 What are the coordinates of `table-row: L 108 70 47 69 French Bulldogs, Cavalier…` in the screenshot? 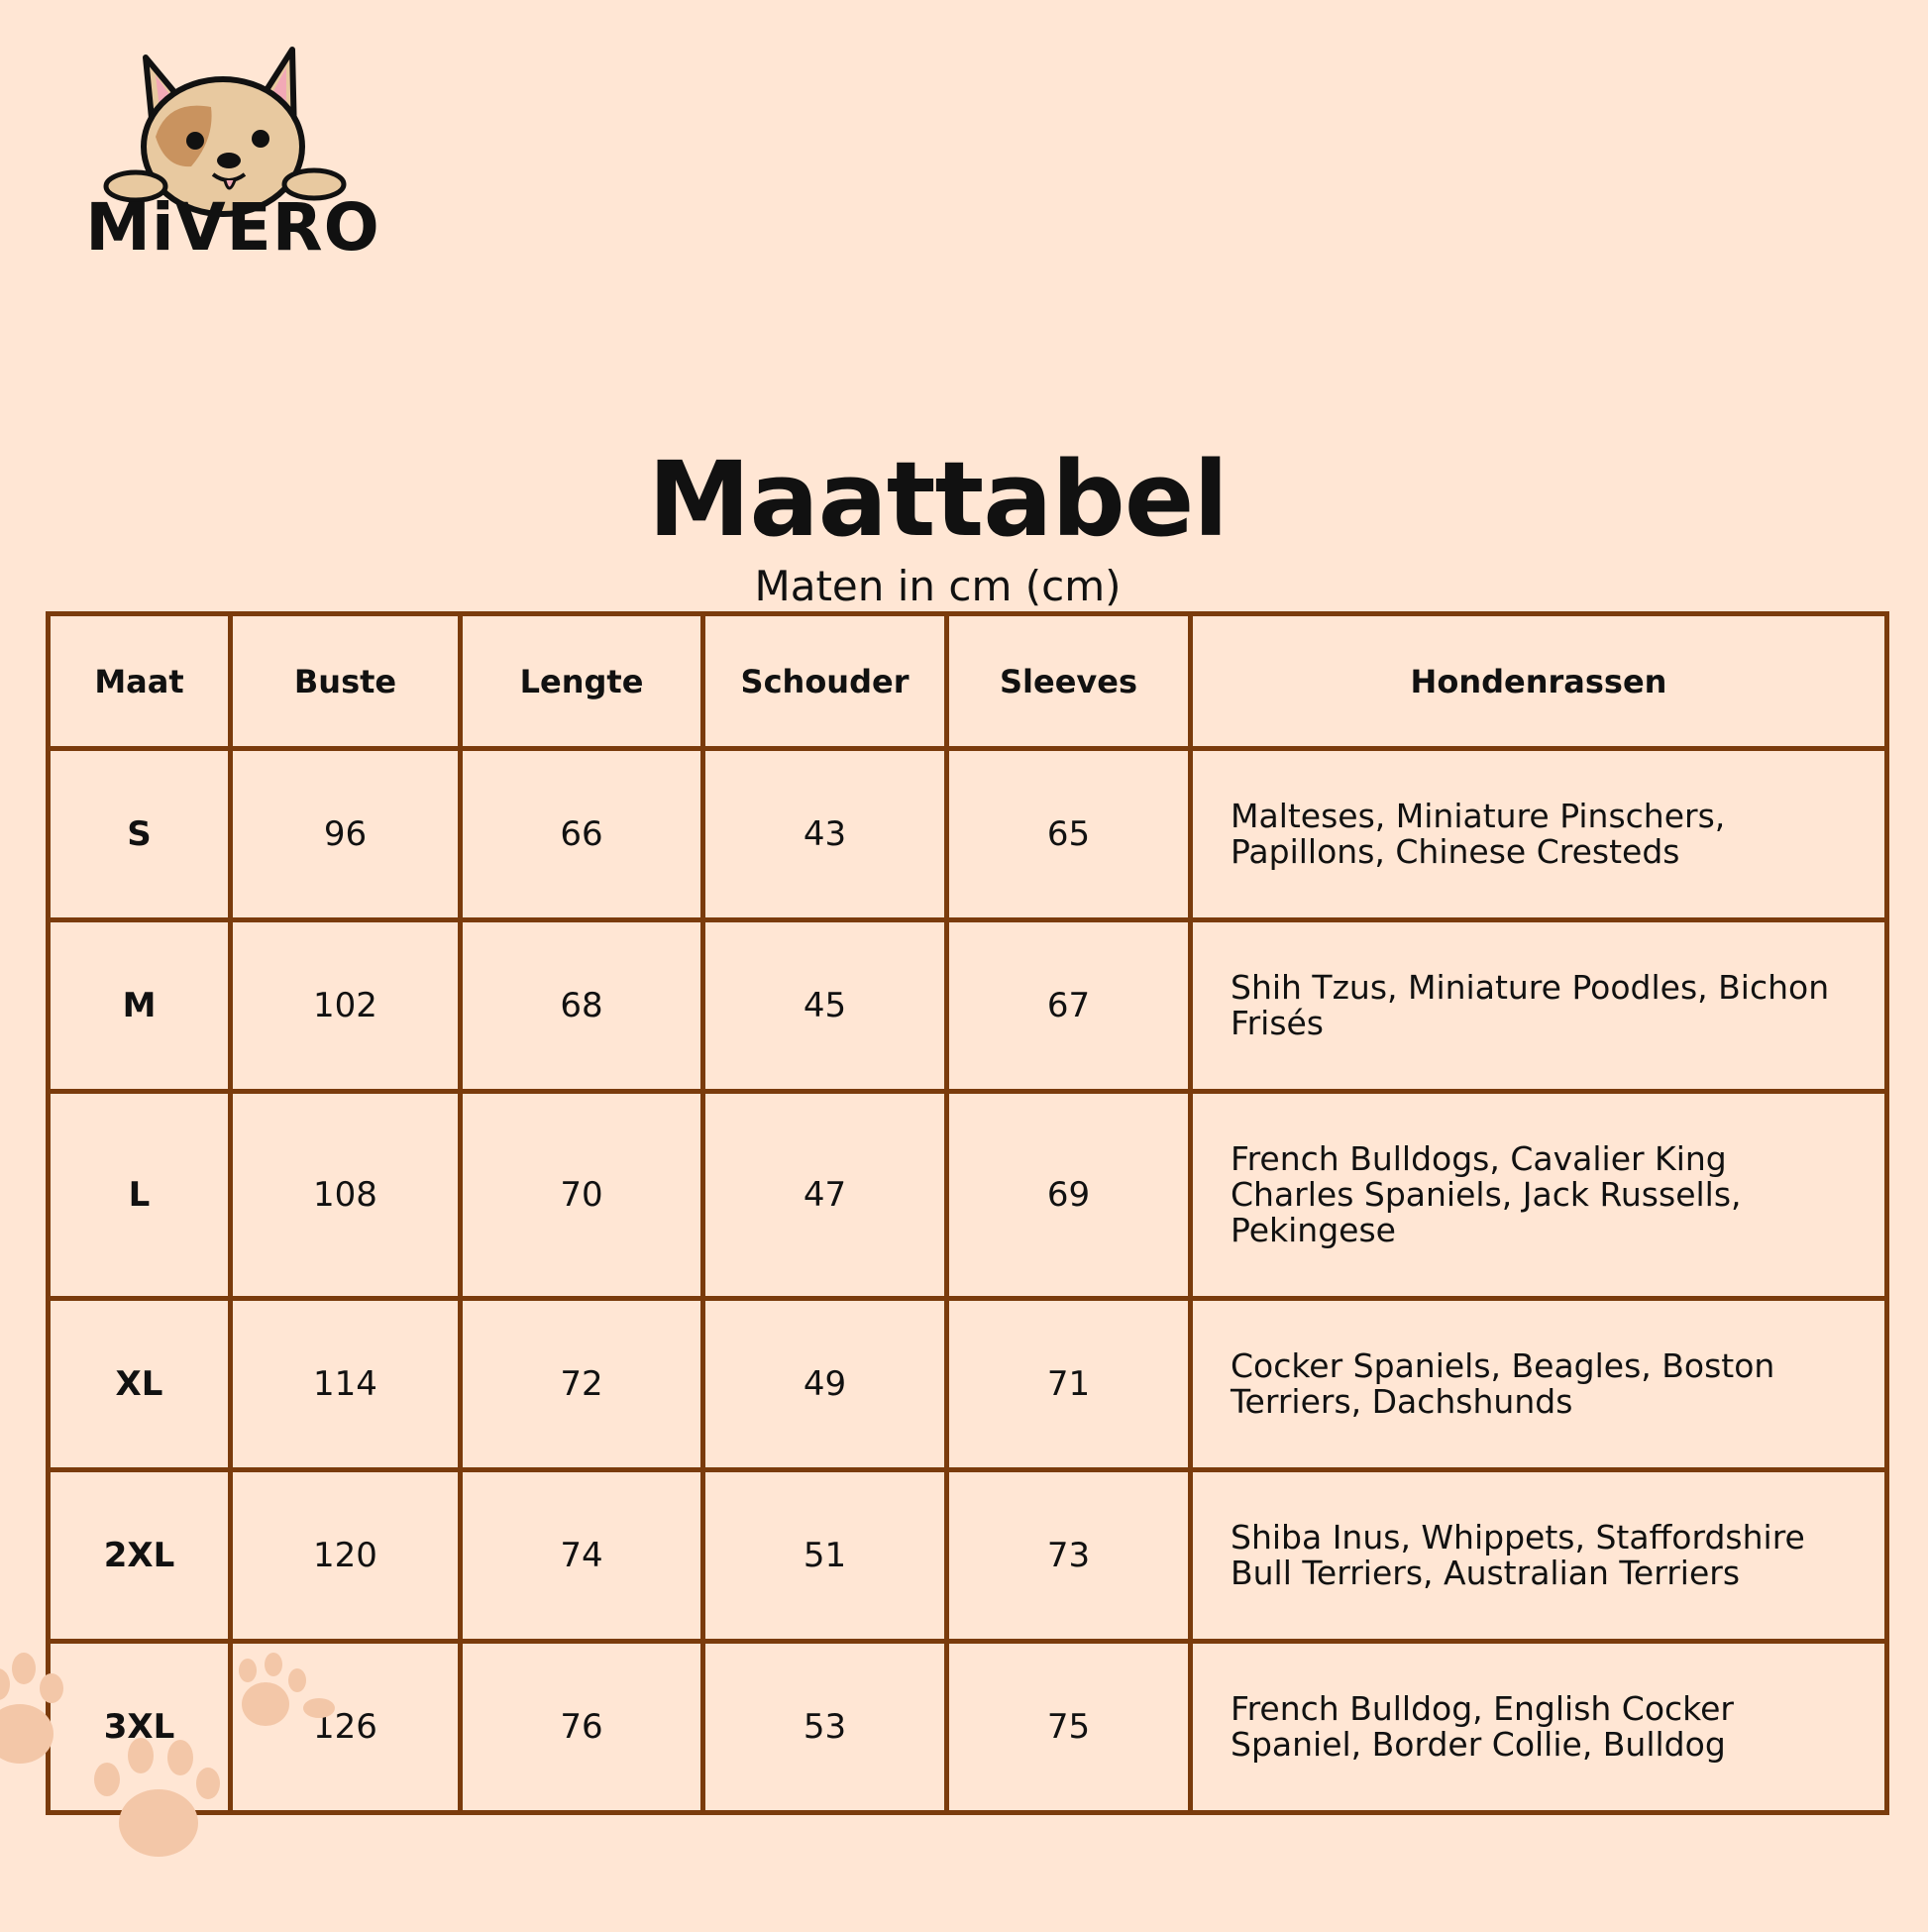 It's located at (968, 1195).